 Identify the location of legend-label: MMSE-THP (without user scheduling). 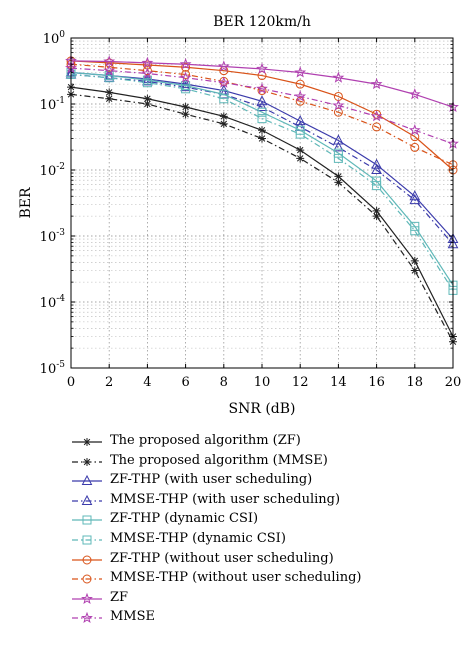
(236, 578).